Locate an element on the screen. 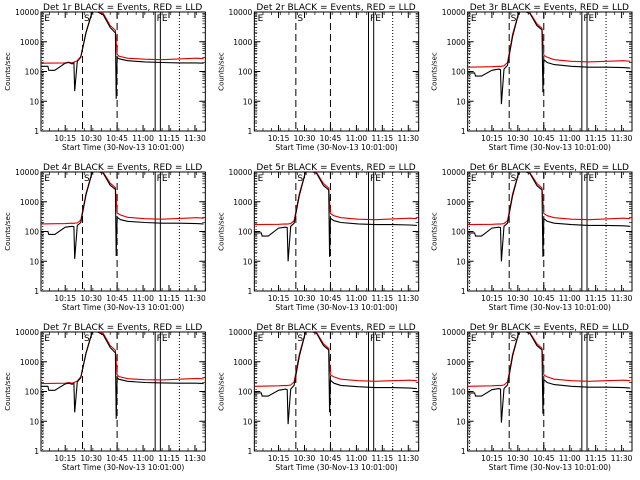 The width and height of the screenshot is (640, 480). x-tick-label: 11:30 is located at coordinates (195, 458).